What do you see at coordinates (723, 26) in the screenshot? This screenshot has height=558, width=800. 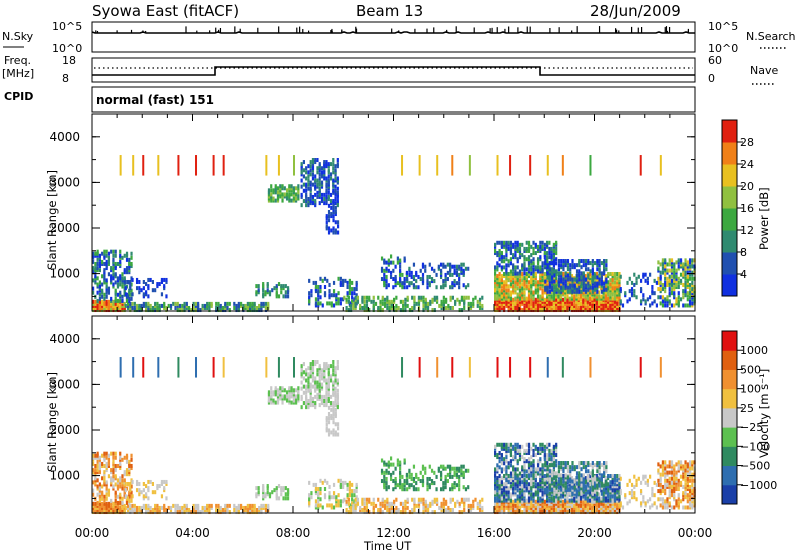 I see `n-search-tick-top: 10^5` at bounding box center [723, 26].